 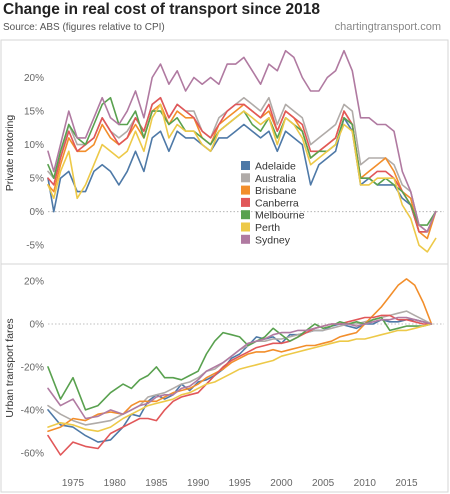 I want to click on y-axis-label: Urban transport fares, so click(x=10, y=367).